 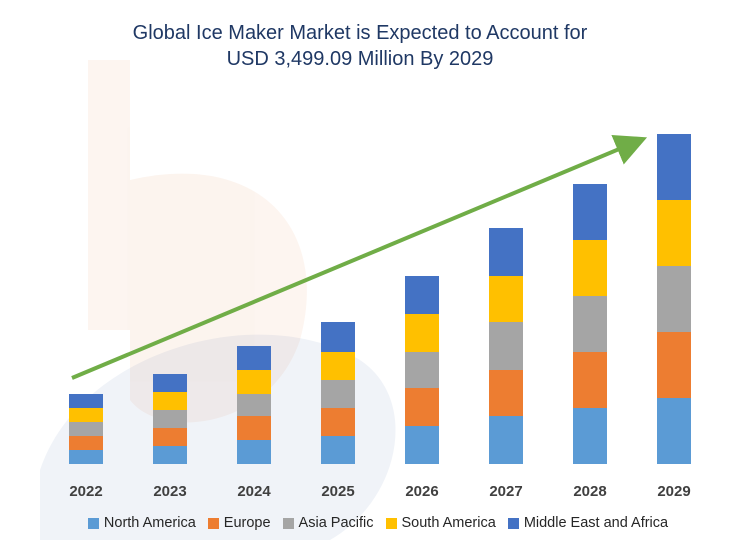 What do you see at coordinates (170, 455) in the screenshot?
I see `bar-segment-2023-north-america` at bounding box center [170, 455].